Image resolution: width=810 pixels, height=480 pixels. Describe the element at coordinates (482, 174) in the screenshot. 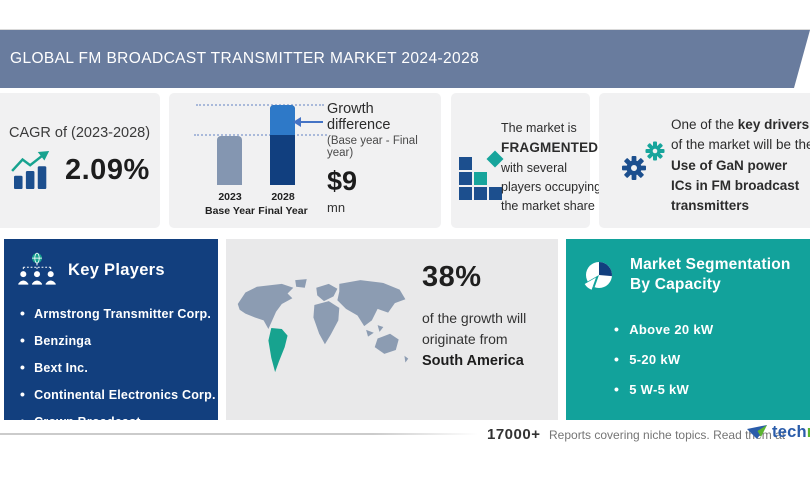

I see `fragmented-blocks-icon` at that location.